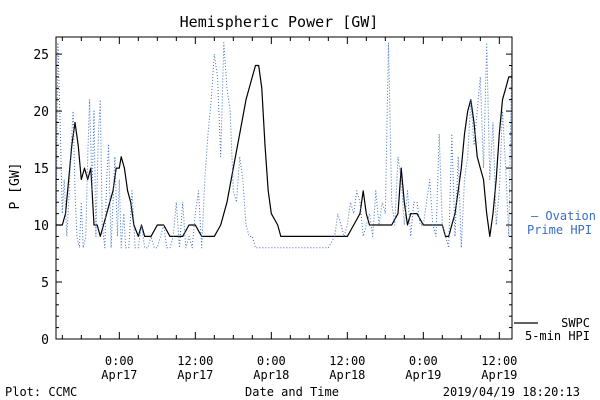 Image resolution: width=600 pixels, height=400 pixels. I want to click on legend-swpc-line2: 5-min HPI, so click(557, 336).